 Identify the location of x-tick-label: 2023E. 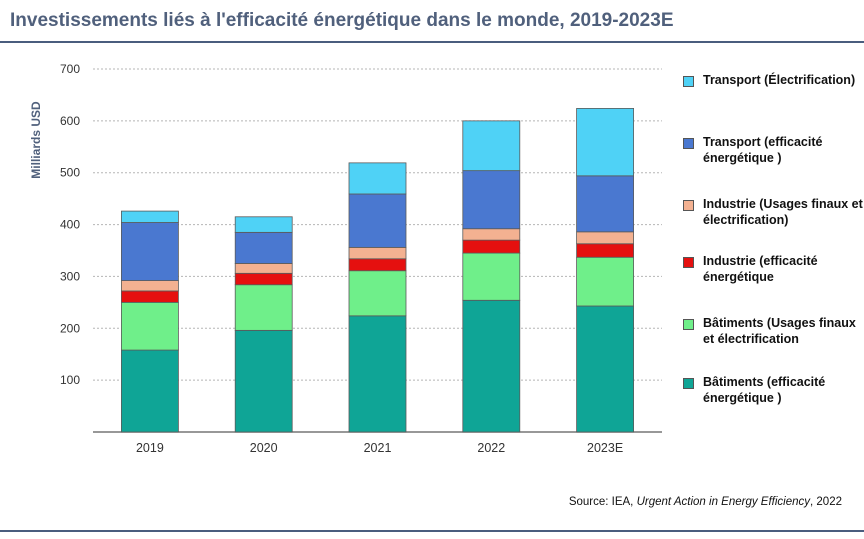
(605, 448).